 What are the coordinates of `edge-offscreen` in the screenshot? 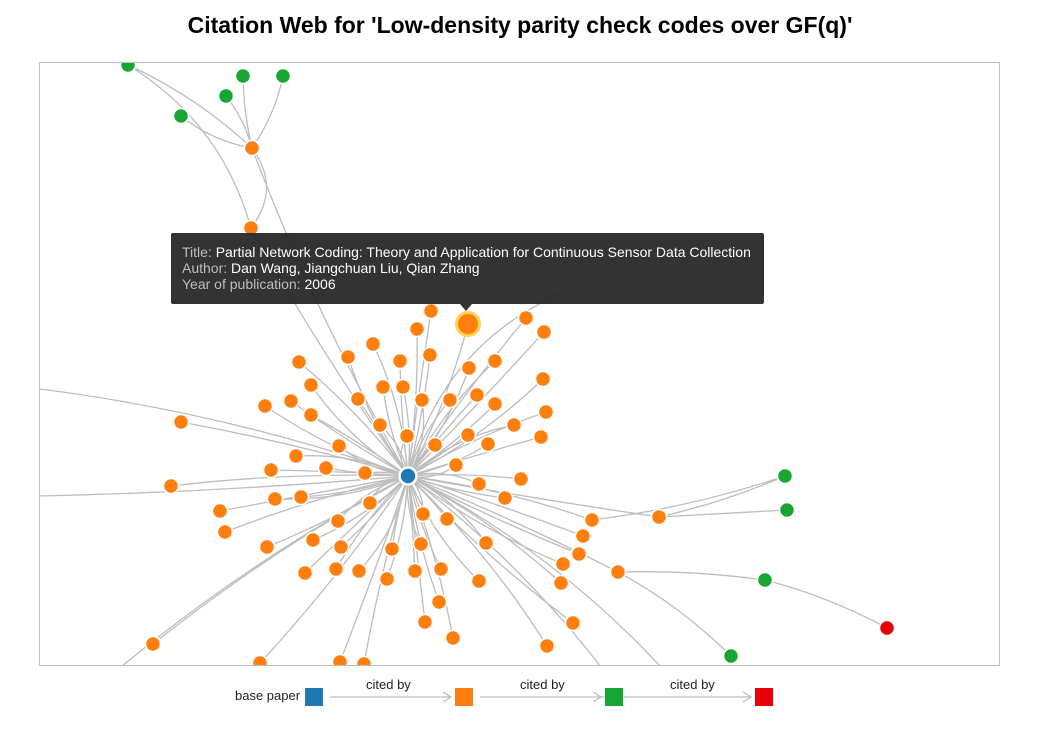 It's located at (224, 432).